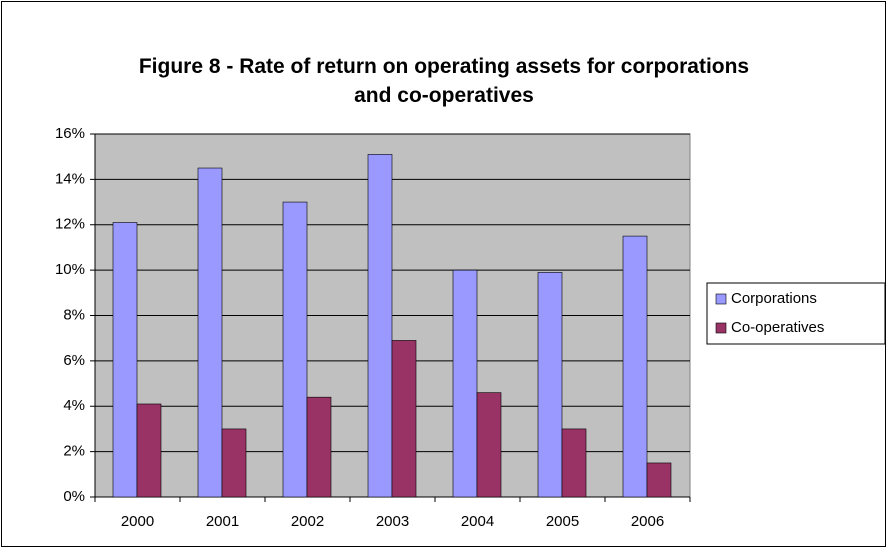 The height and width of the screenshot is (549, 888). What do you see at coordinates (74, 314) in the screenshot?
I see `y-tick-label: 8%` at bounding box center [74, 314].